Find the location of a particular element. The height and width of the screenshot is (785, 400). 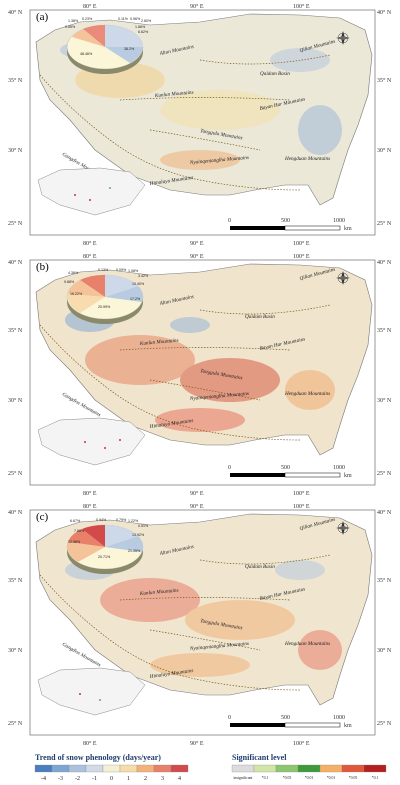

pie-label: 20.99% is located at coordinates (104, 307).